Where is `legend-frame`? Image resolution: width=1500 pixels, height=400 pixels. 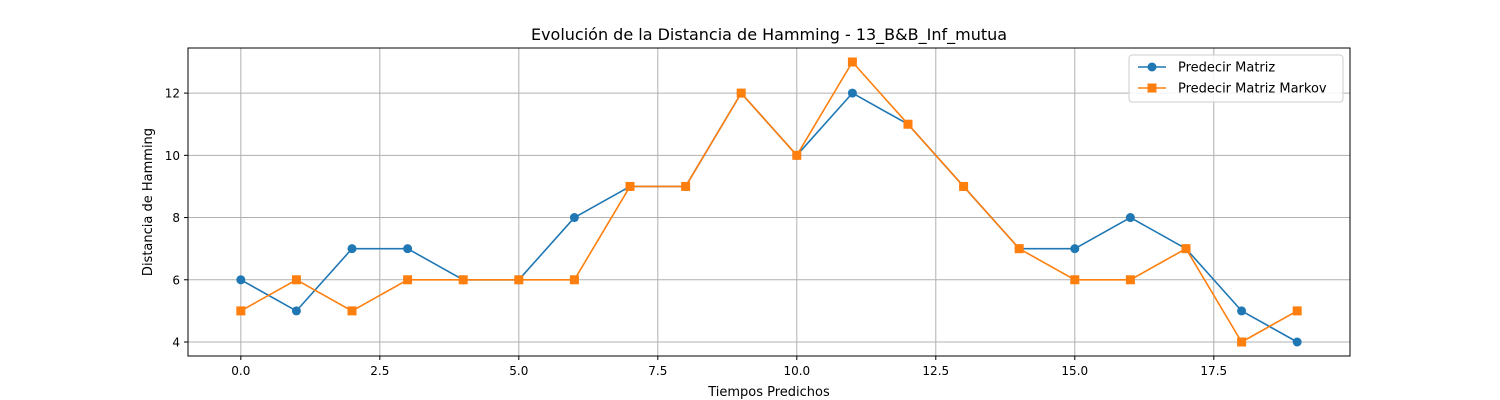 legend-frame is located at coordinates (1236, 78).